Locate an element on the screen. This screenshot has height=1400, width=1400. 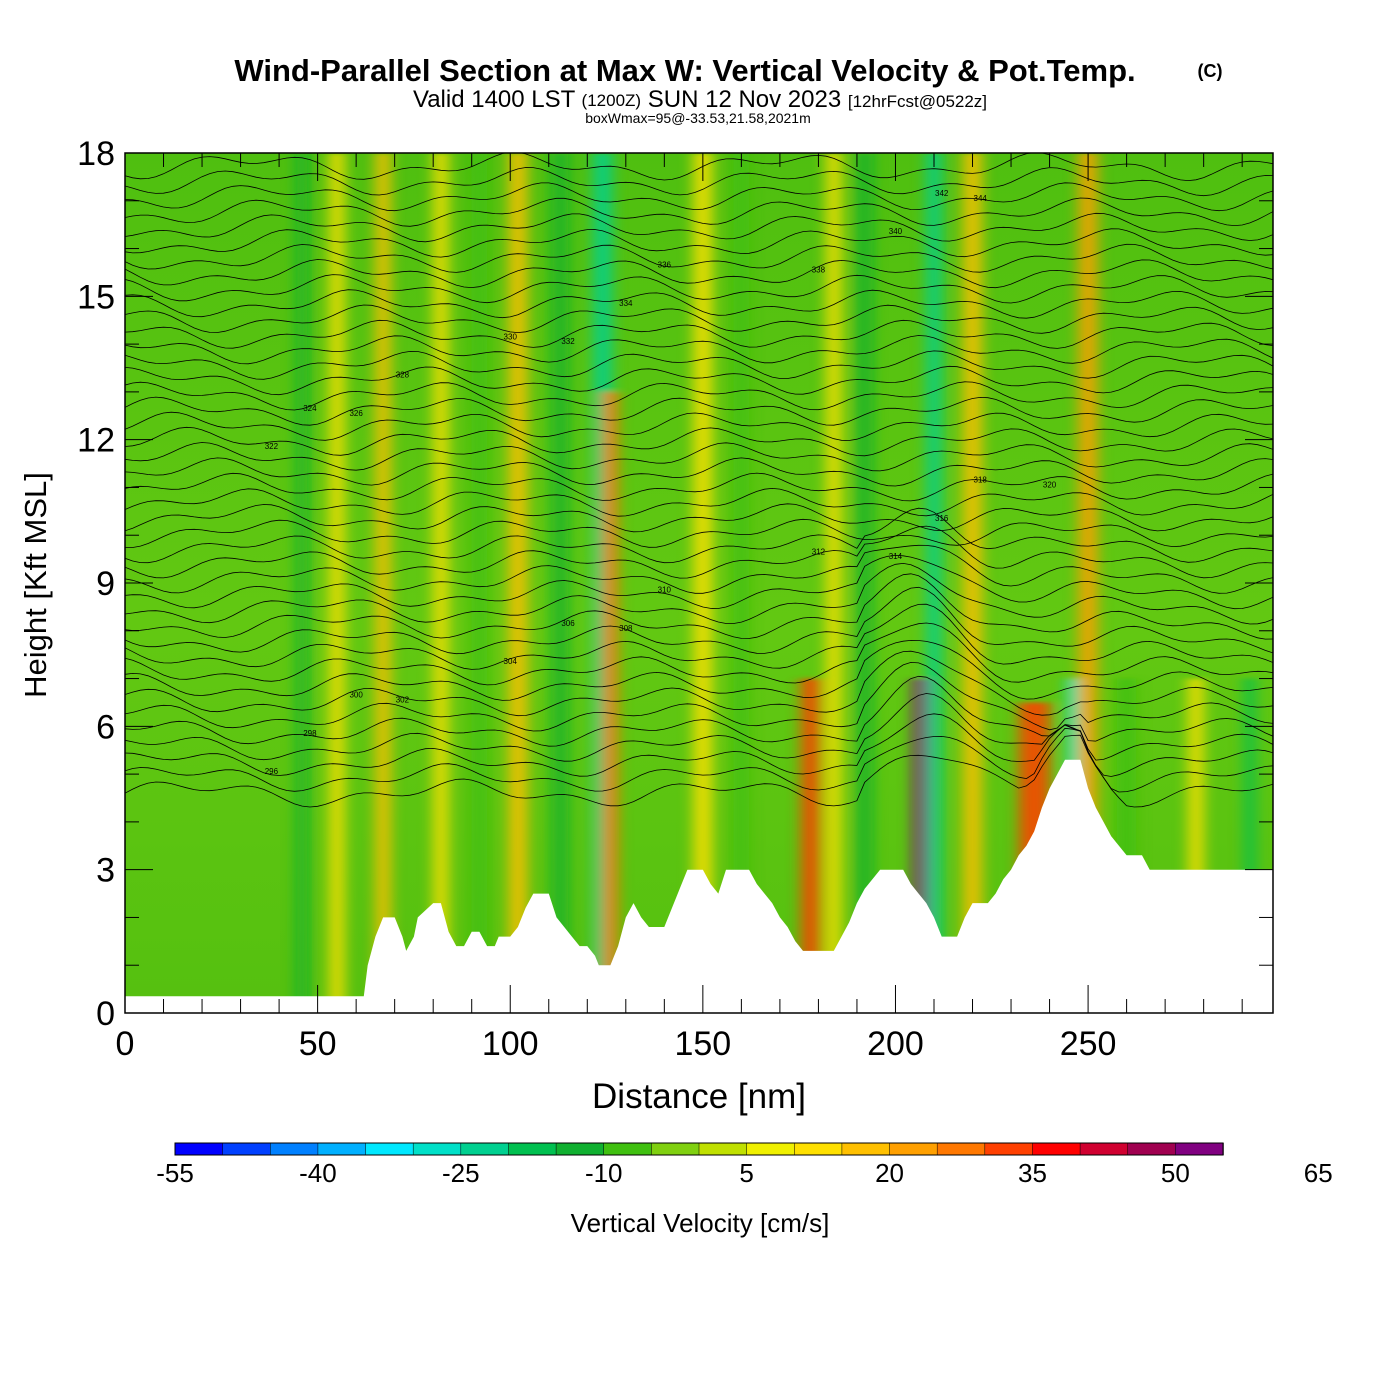
x-tick-label: 100 is located at coordinates (510, 1044).